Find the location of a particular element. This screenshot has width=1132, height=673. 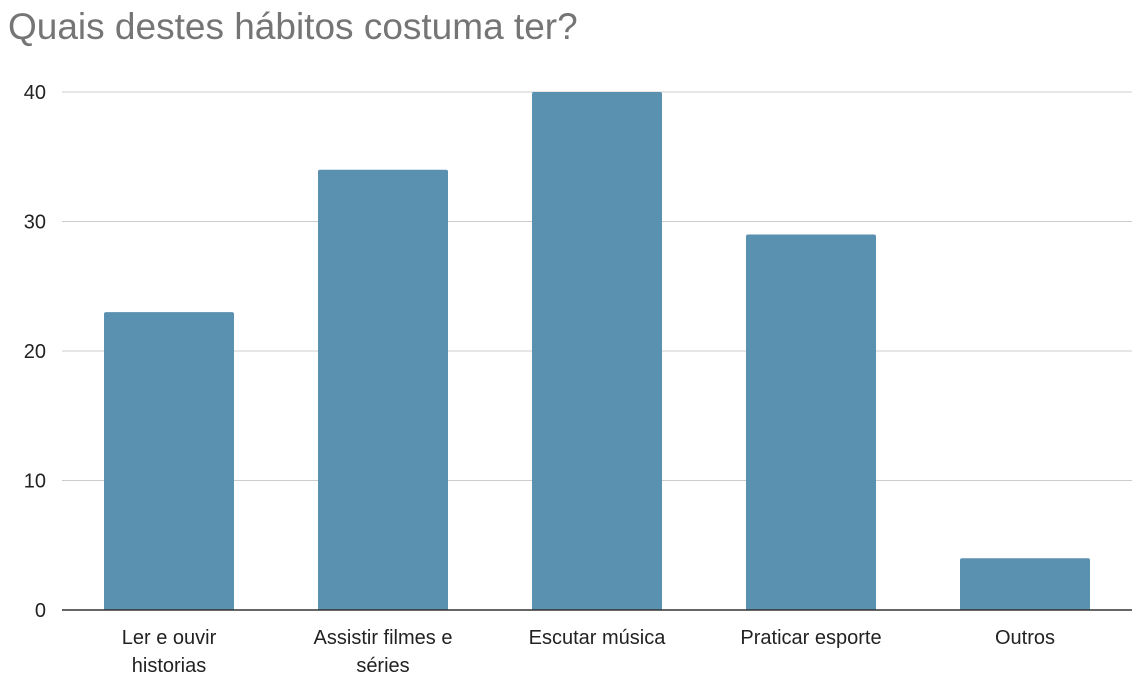

chart-title: Quais destes hábitos costuma ter? is located at coordinates (293, 26).